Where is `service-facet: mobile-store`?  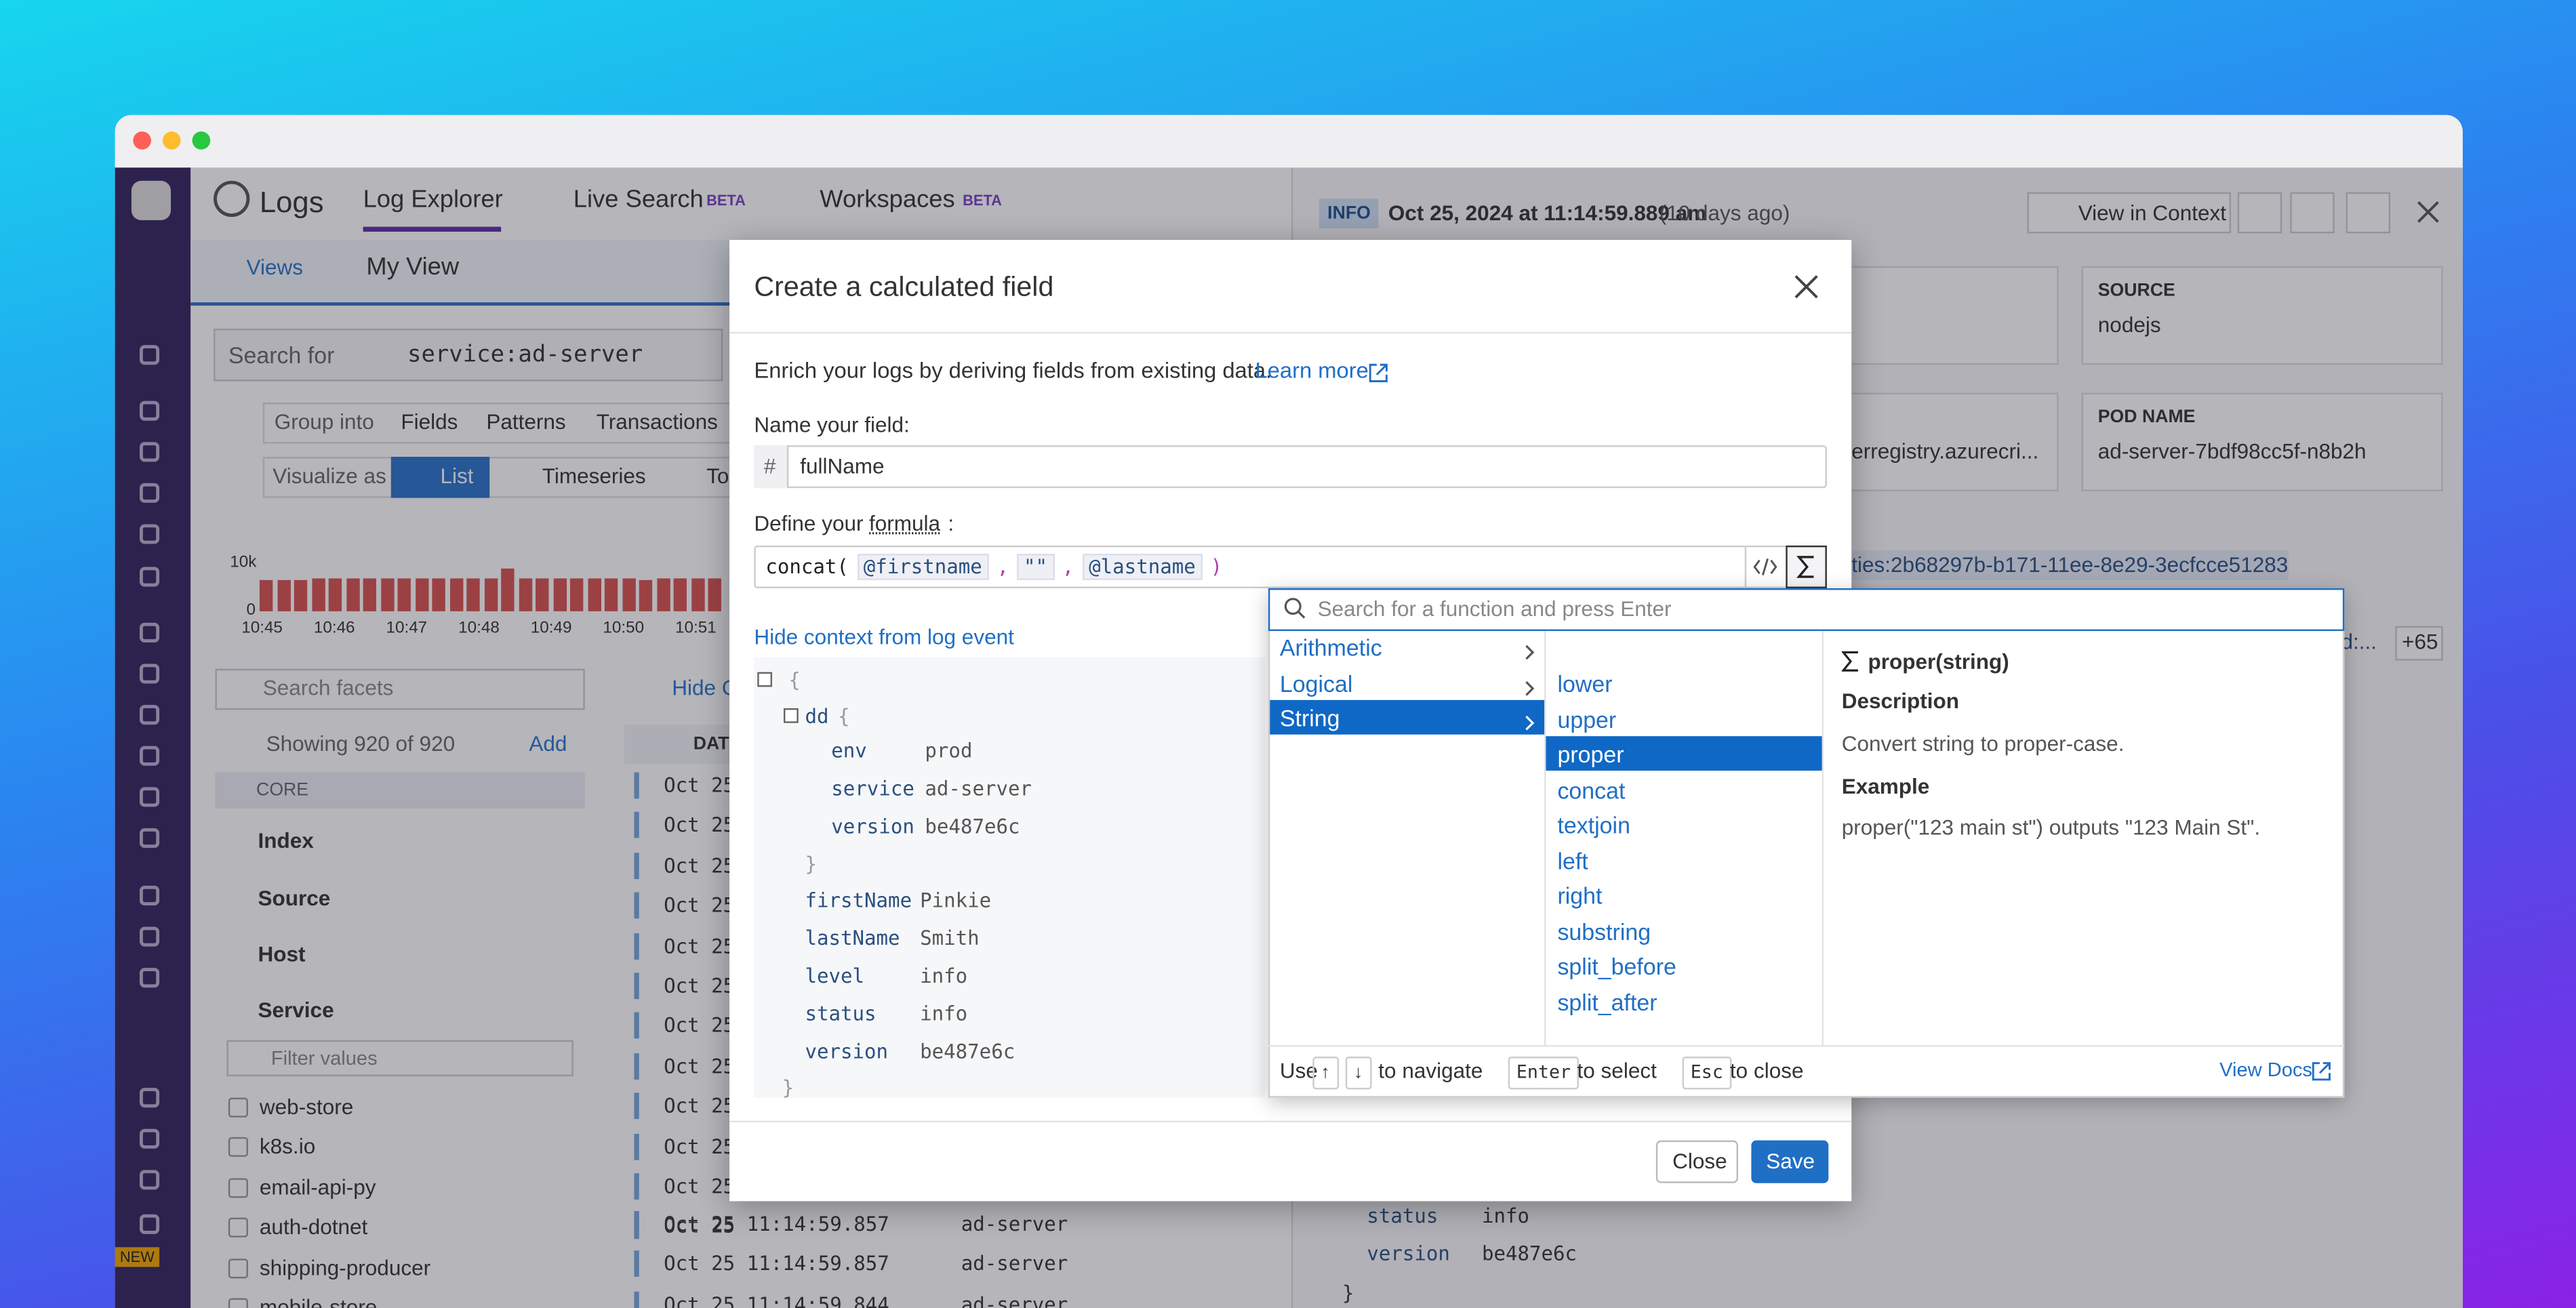 service-facet: mobile-store is located at coordinates (318, 1301).